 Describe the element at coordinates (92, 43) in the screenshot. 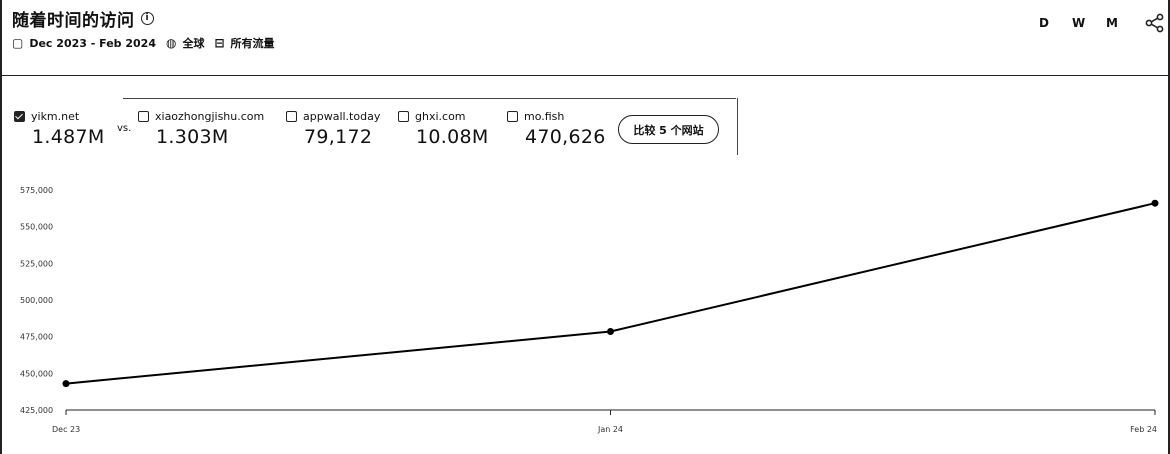

I see `date-range: Dec 2023 - Feb 2024` at that location.